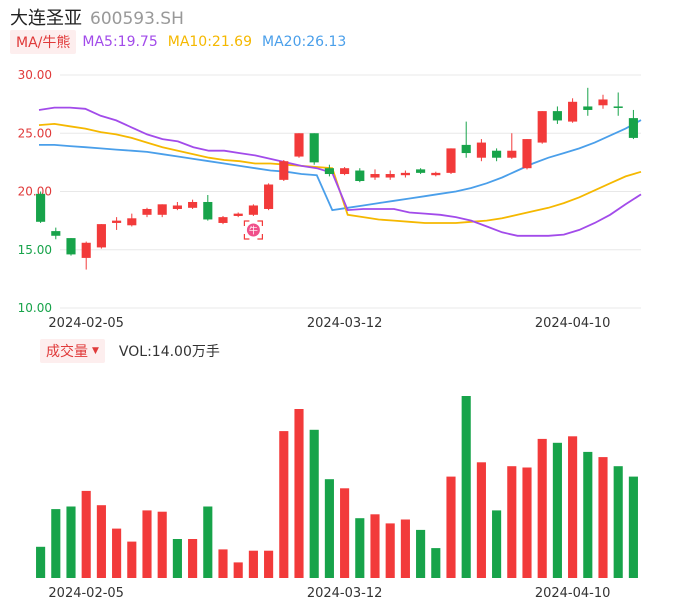 This screenshot has height=606, width=686. I want to click on price-x-tick: 2024-04-10, so click(573, 323).